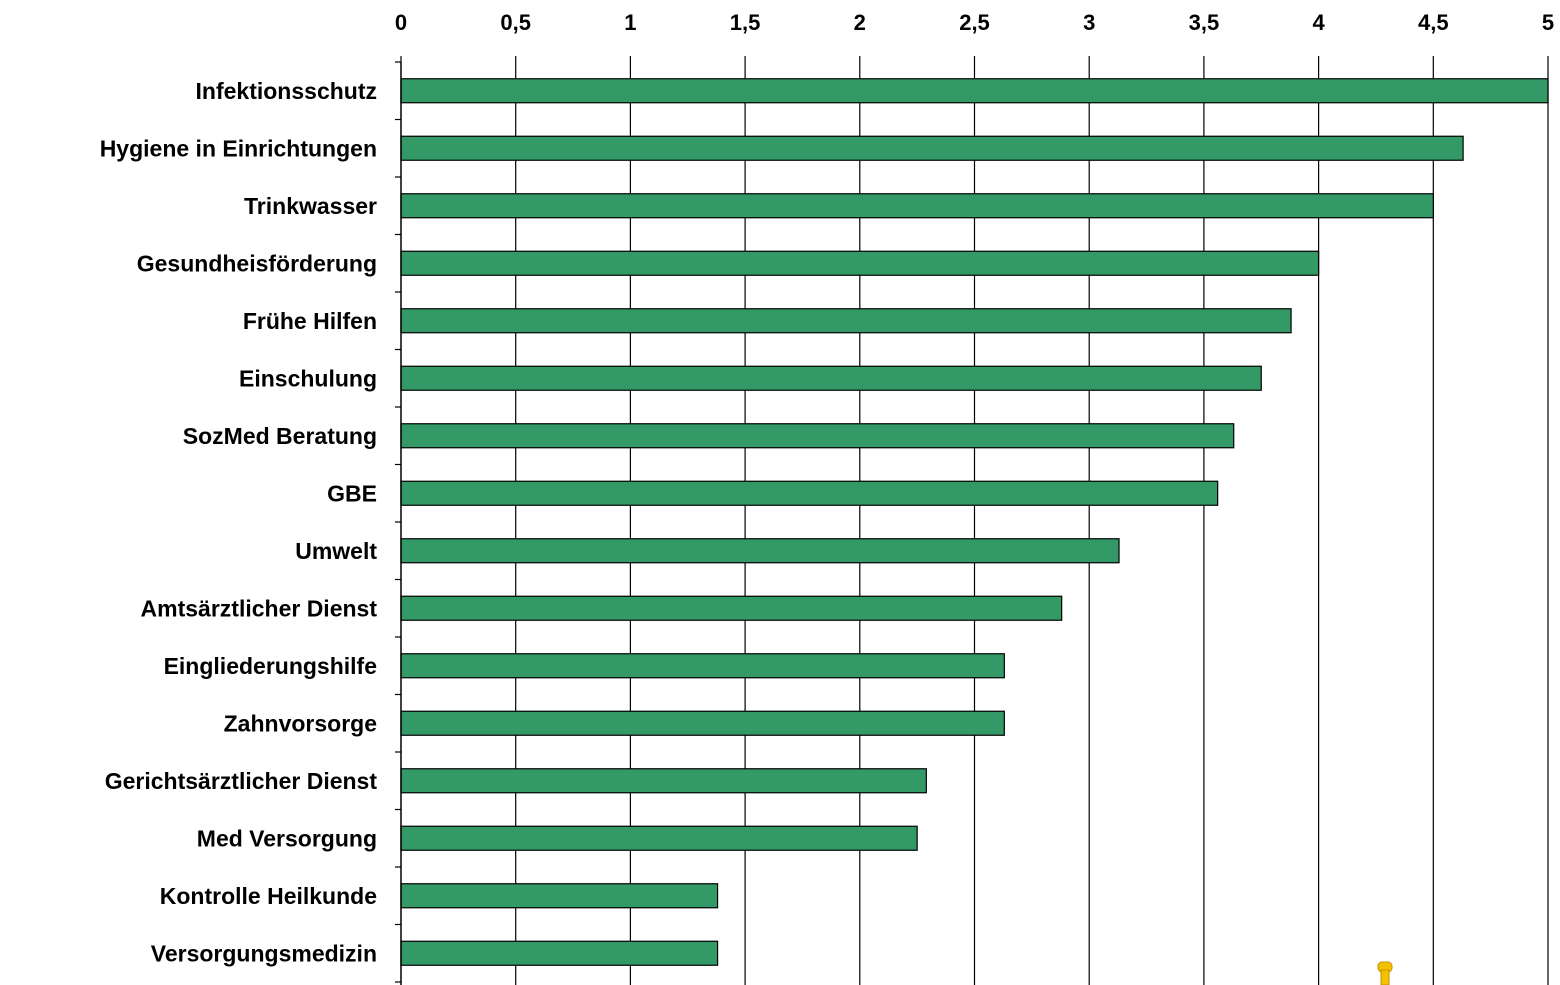  Describe the element at coordinates (300, 723) in the screenshot. I see `category-label: Zahnvorsorge` at that location.